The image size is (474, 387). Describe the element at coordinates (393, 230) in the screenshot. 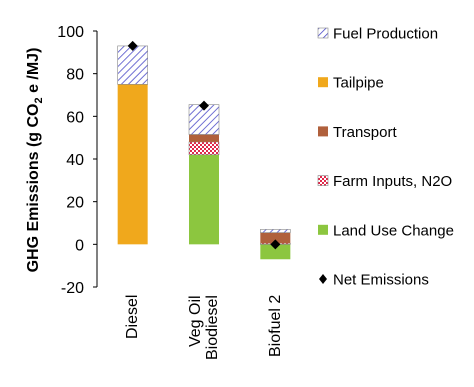

I see `legend-label: Land Use Change` at that location.